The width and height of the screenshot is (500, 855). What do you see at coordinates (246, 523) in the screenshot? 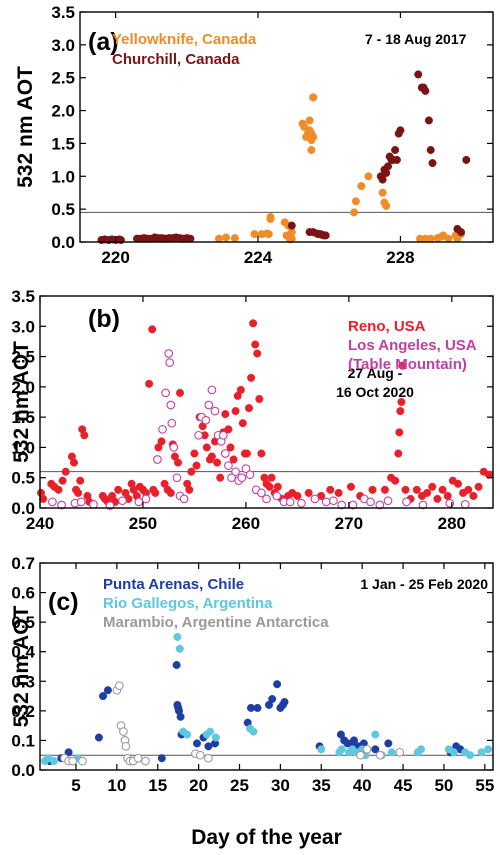
I see `x-tick-label: 260` at bounding box center [246, 523].